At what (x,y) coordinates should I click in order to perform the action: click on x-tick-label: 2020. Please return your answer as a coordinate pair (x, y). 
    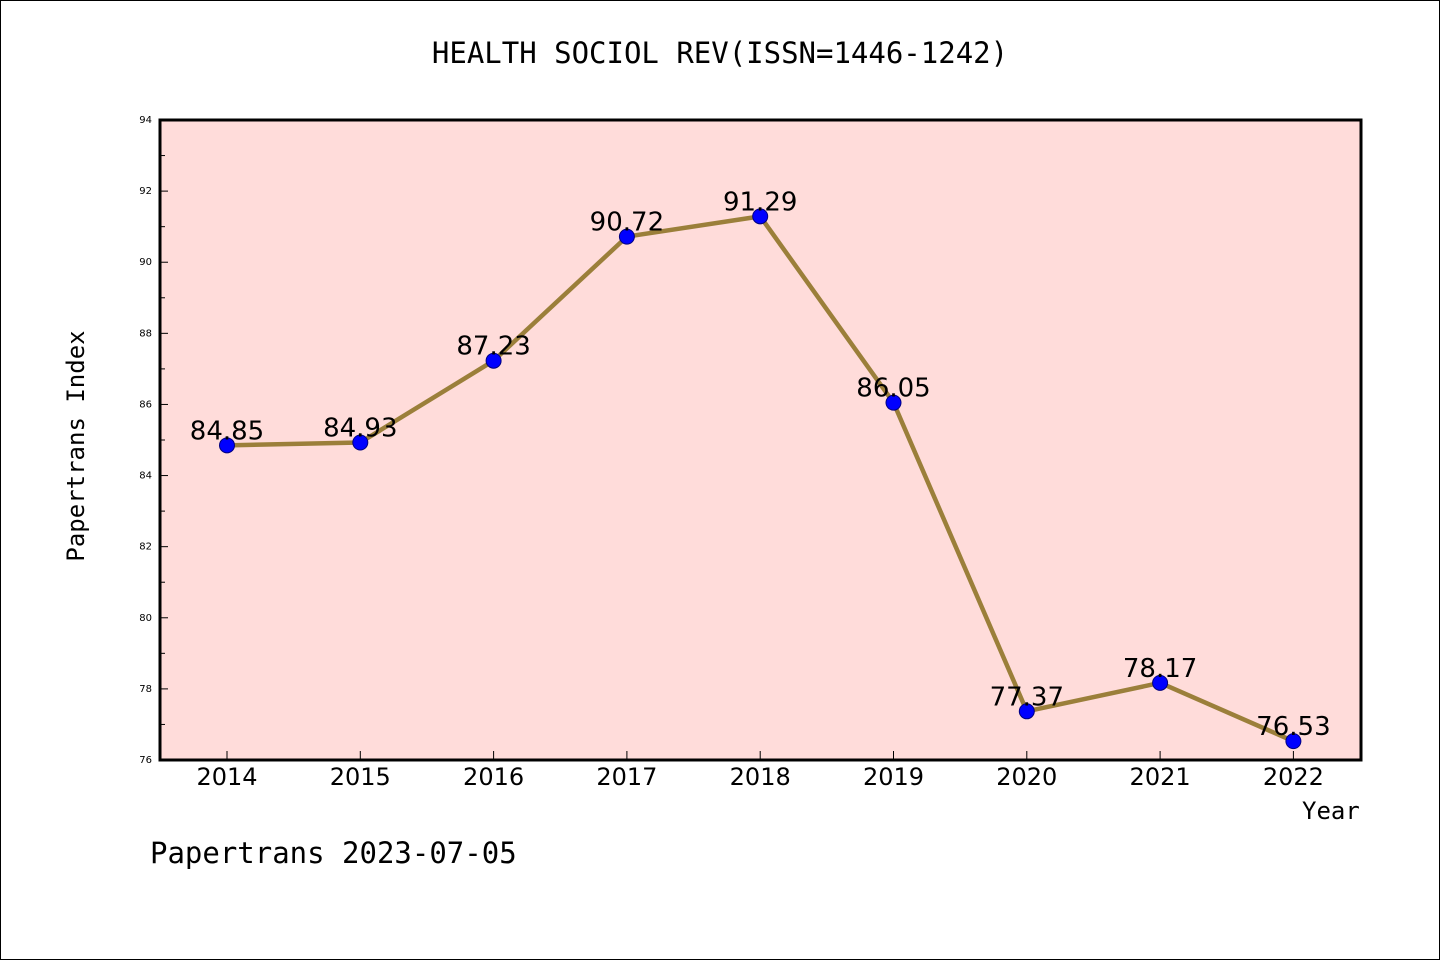
    Looking at the image, I should click on (1026, 777).